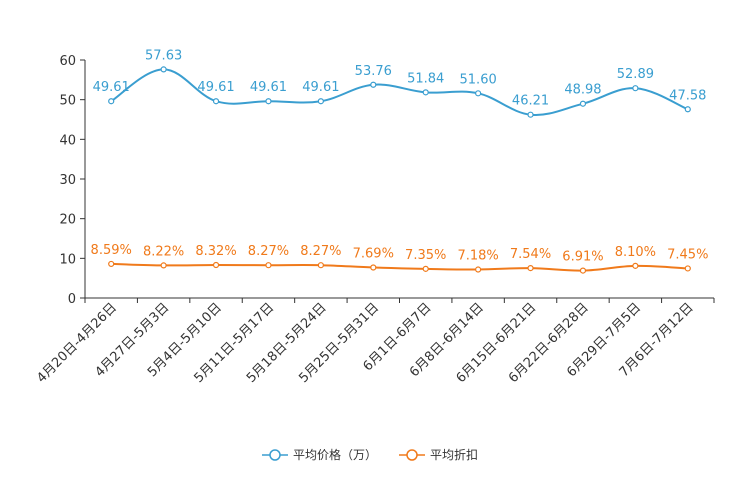 The image size is (744, 496). I want to click on data-label: 8.22%, so click(163, 251).